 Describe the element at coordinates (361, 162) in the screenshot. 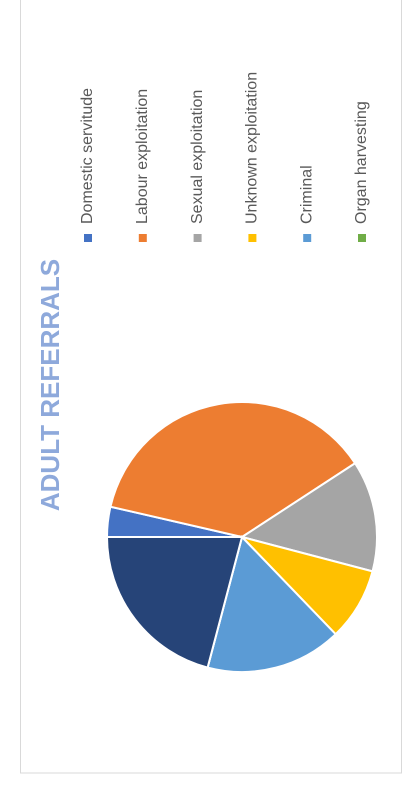

I see `legend-label: Organ harvesting` at that location.